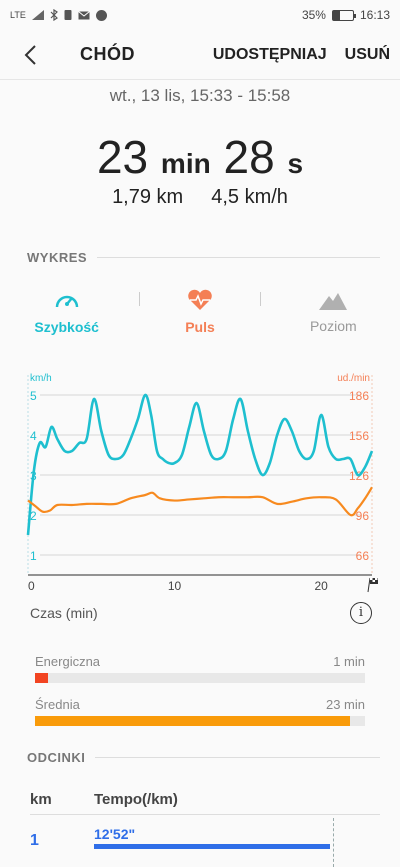 The height and width of the screenshot is (867, 400). What do you see at coordinates (200, 95) in the screenshot?
I see `workout-date: wt., 13 lis, 15:33 - 15:58` at bounding box center [200, 95].